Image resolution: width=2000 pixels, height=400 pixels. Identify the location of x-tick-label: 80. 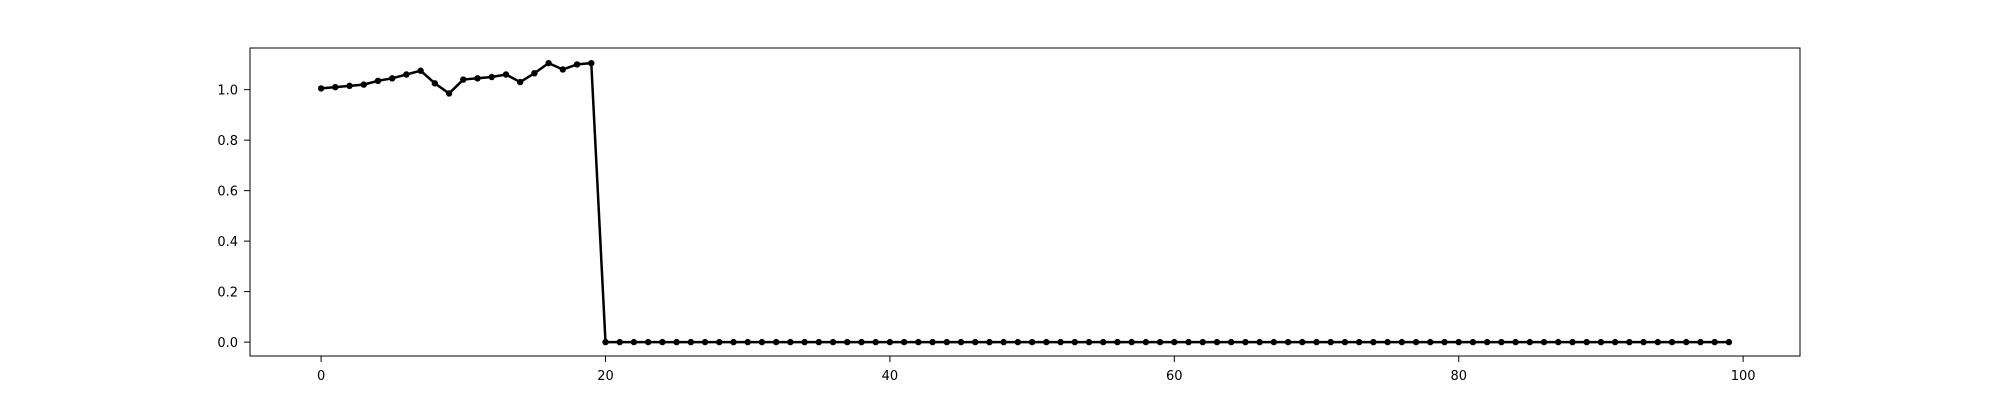
(1458, 376).